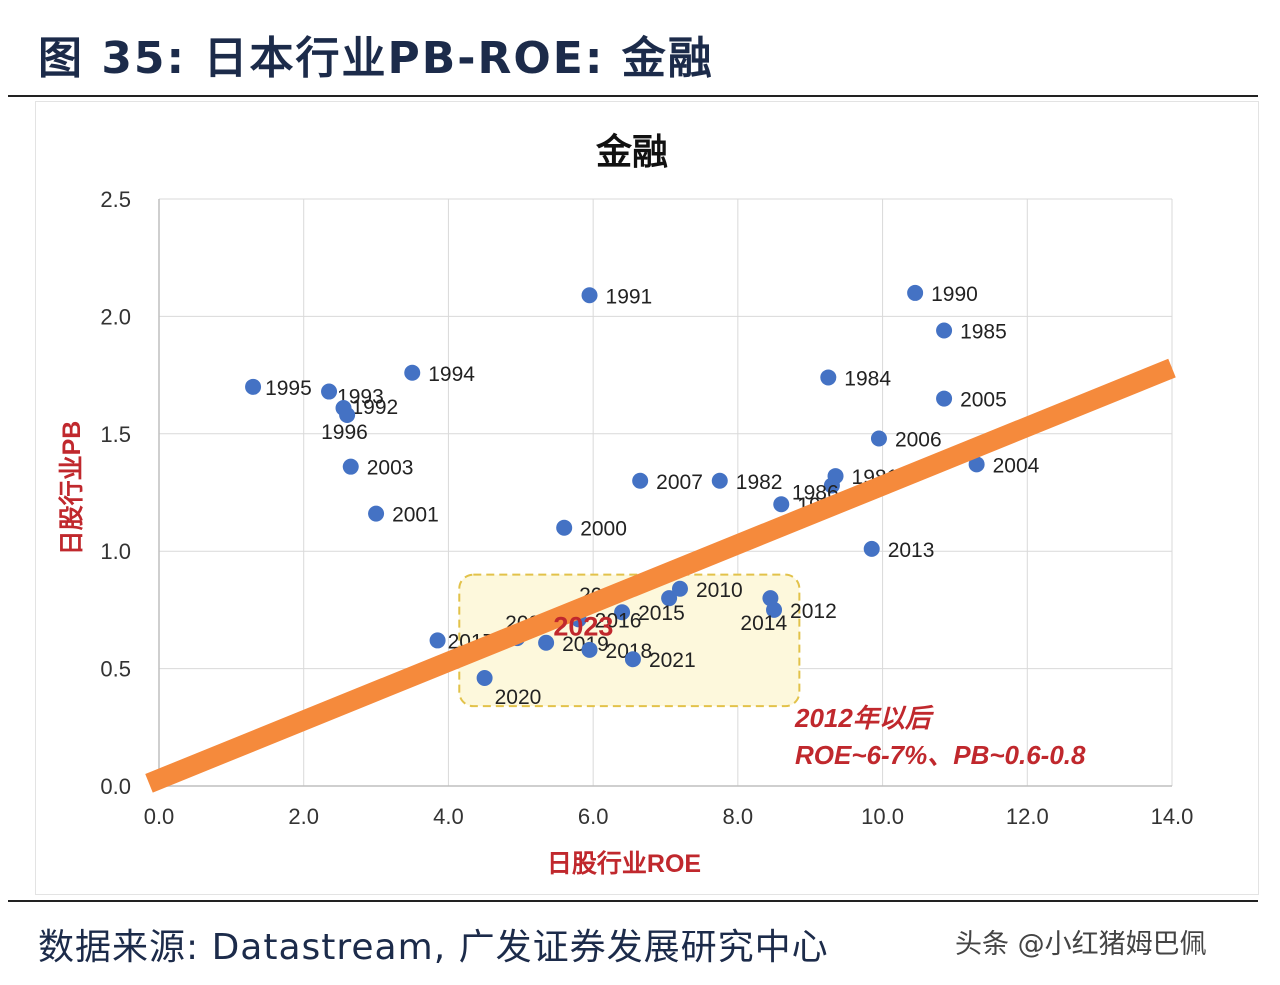 This screenshot has height=985, width=1280. Describe the element at coordinates (632, 659) in the screenshot. I see `data-point-2021` at that location.